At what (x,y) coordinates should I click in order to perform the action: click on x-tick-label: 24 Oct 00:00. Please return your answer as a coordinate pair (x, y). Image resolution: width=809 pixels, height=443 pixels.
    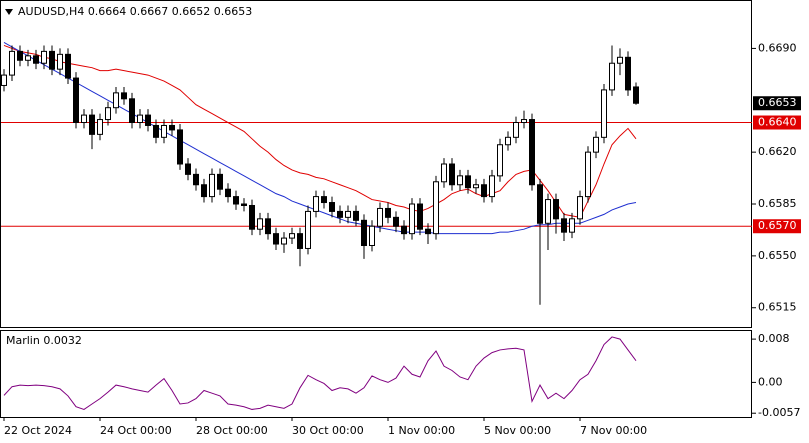
    Looking at the image, I should click on (136, 430).